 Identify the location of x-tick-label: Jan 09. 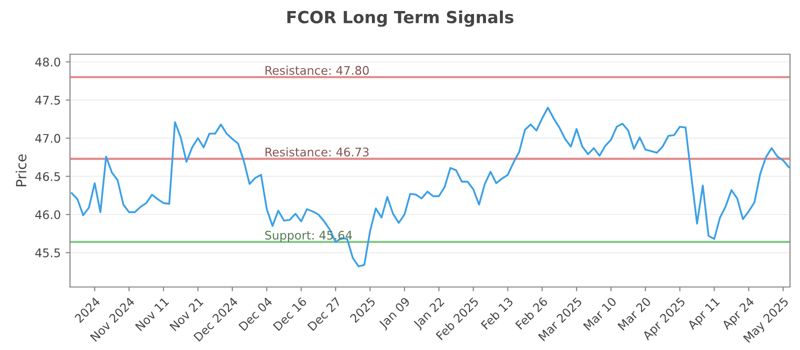
(395, 313).